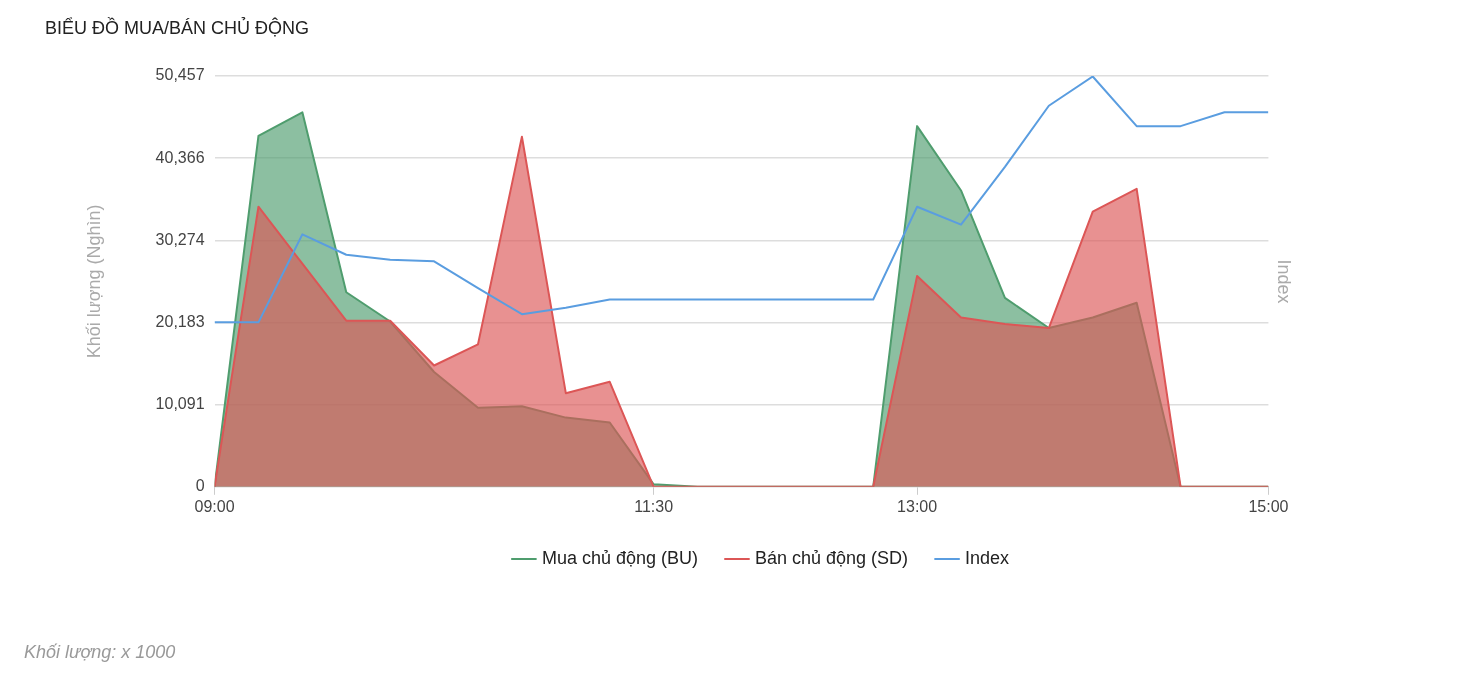  Describe the element at coordinates (917, 506) in the screenshot. I see `x-tick-label: 13:00` at that location.